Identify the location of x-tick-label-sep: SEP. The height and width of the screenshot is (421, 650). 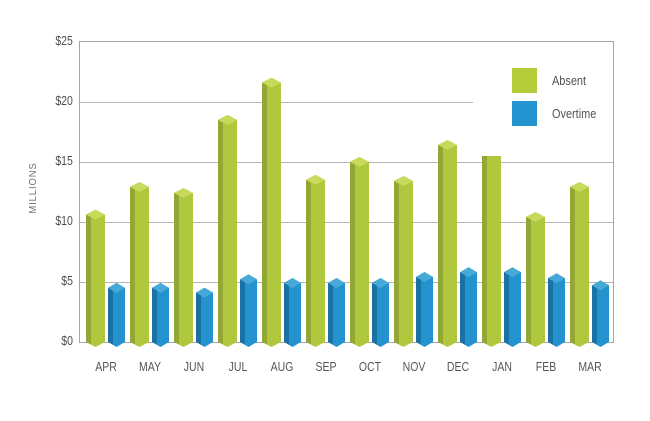
(326, 367).